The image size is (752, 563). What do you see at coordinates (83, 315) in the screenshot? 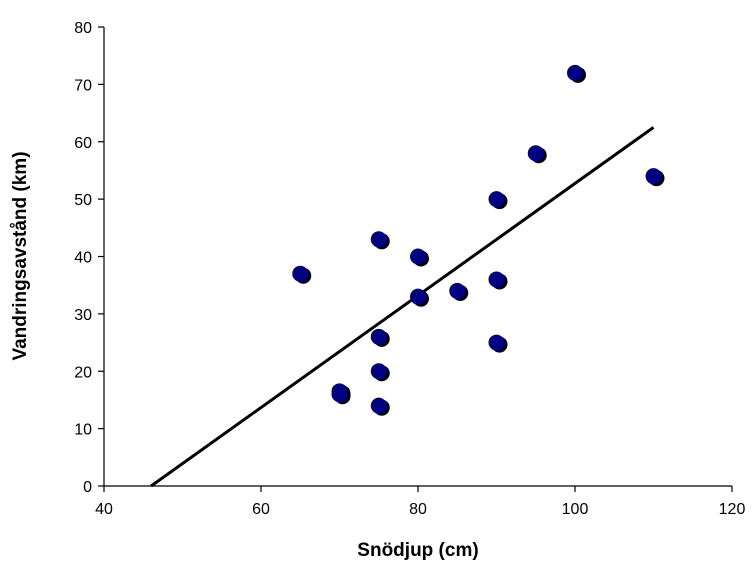
I see `y-tick-label: 30` at bounding box center [83, 315].